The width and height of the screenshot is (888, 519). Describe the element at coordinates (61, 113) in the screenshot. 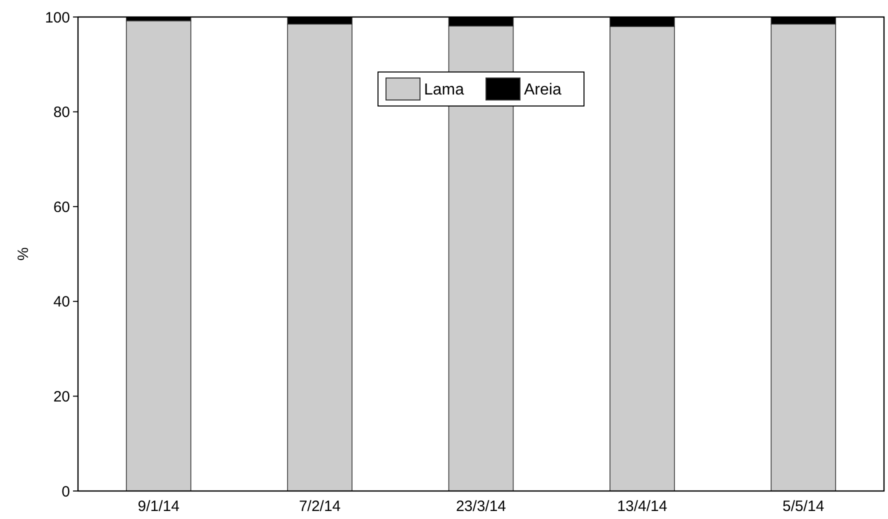

I see `y-tick-label: 80` at that location.